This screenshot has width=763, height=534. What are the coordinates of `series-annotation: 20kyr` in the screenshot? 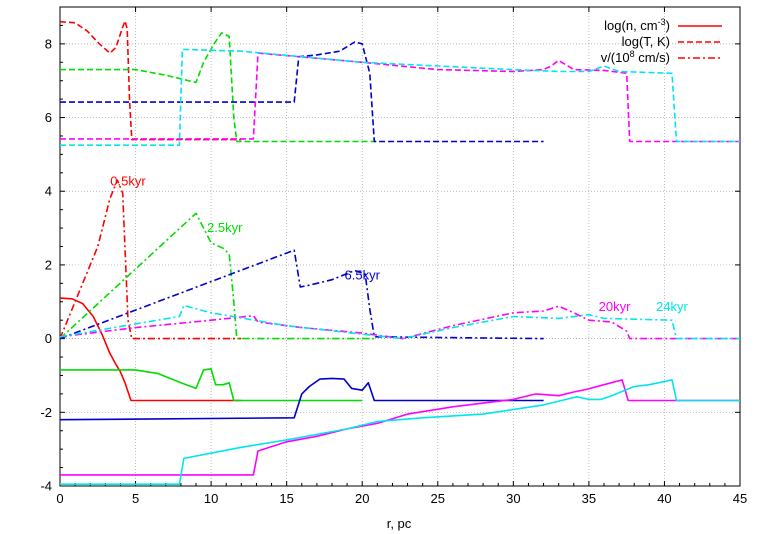 It's located at (615, 306).